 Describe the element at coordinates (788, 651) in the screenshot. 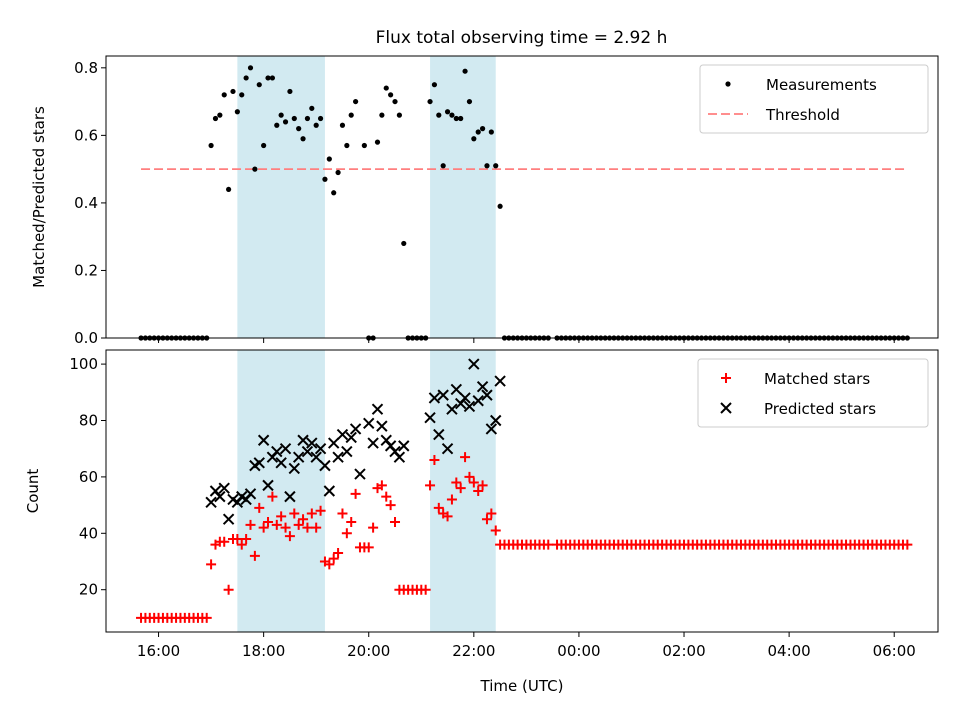

I see `x-tick-label: 04:00` at that location.